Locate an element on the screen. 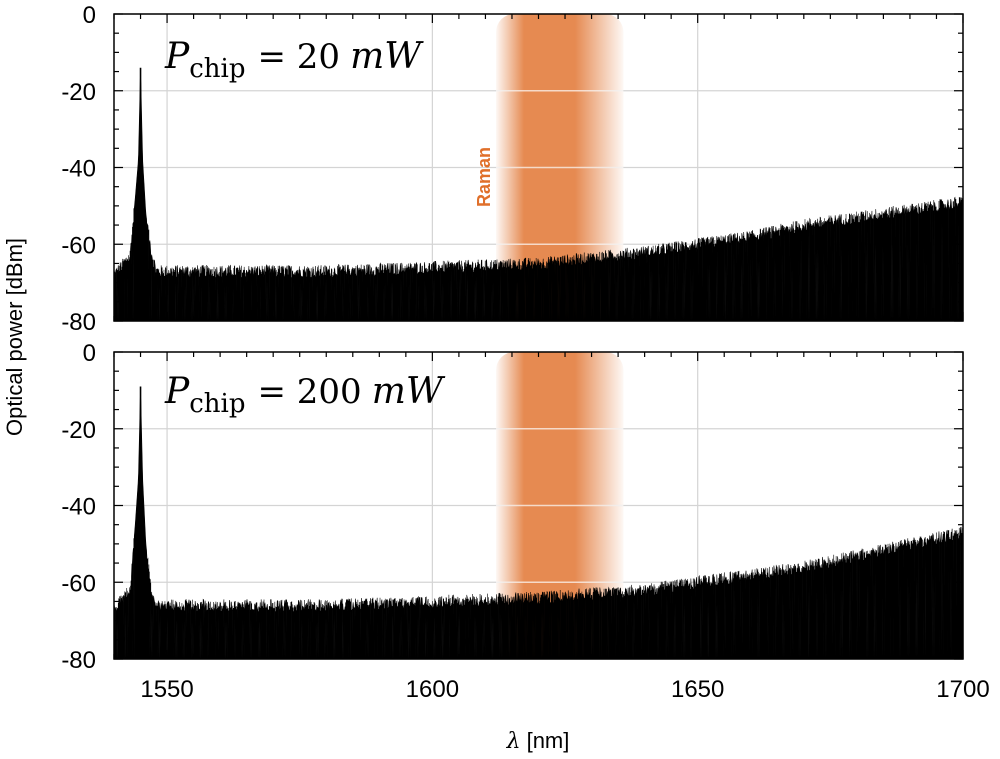  x-tick-label: 1700 is located at coordinates (962, 689).